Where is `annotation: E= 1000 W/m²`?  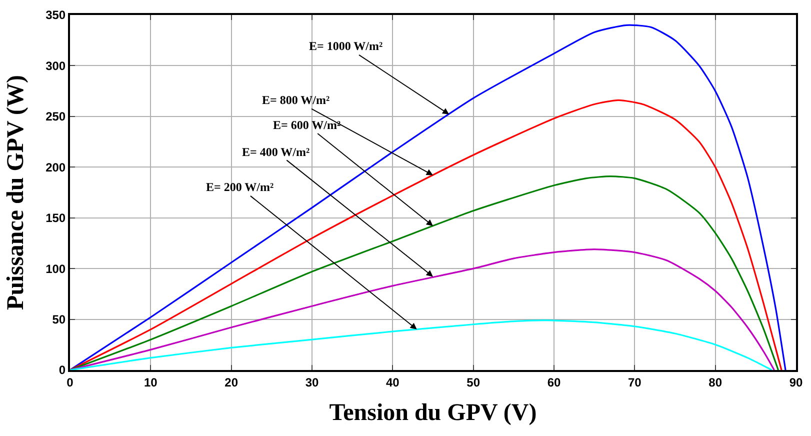
annotation: E= 1000 W/m² is located at coordinates (346, 46).